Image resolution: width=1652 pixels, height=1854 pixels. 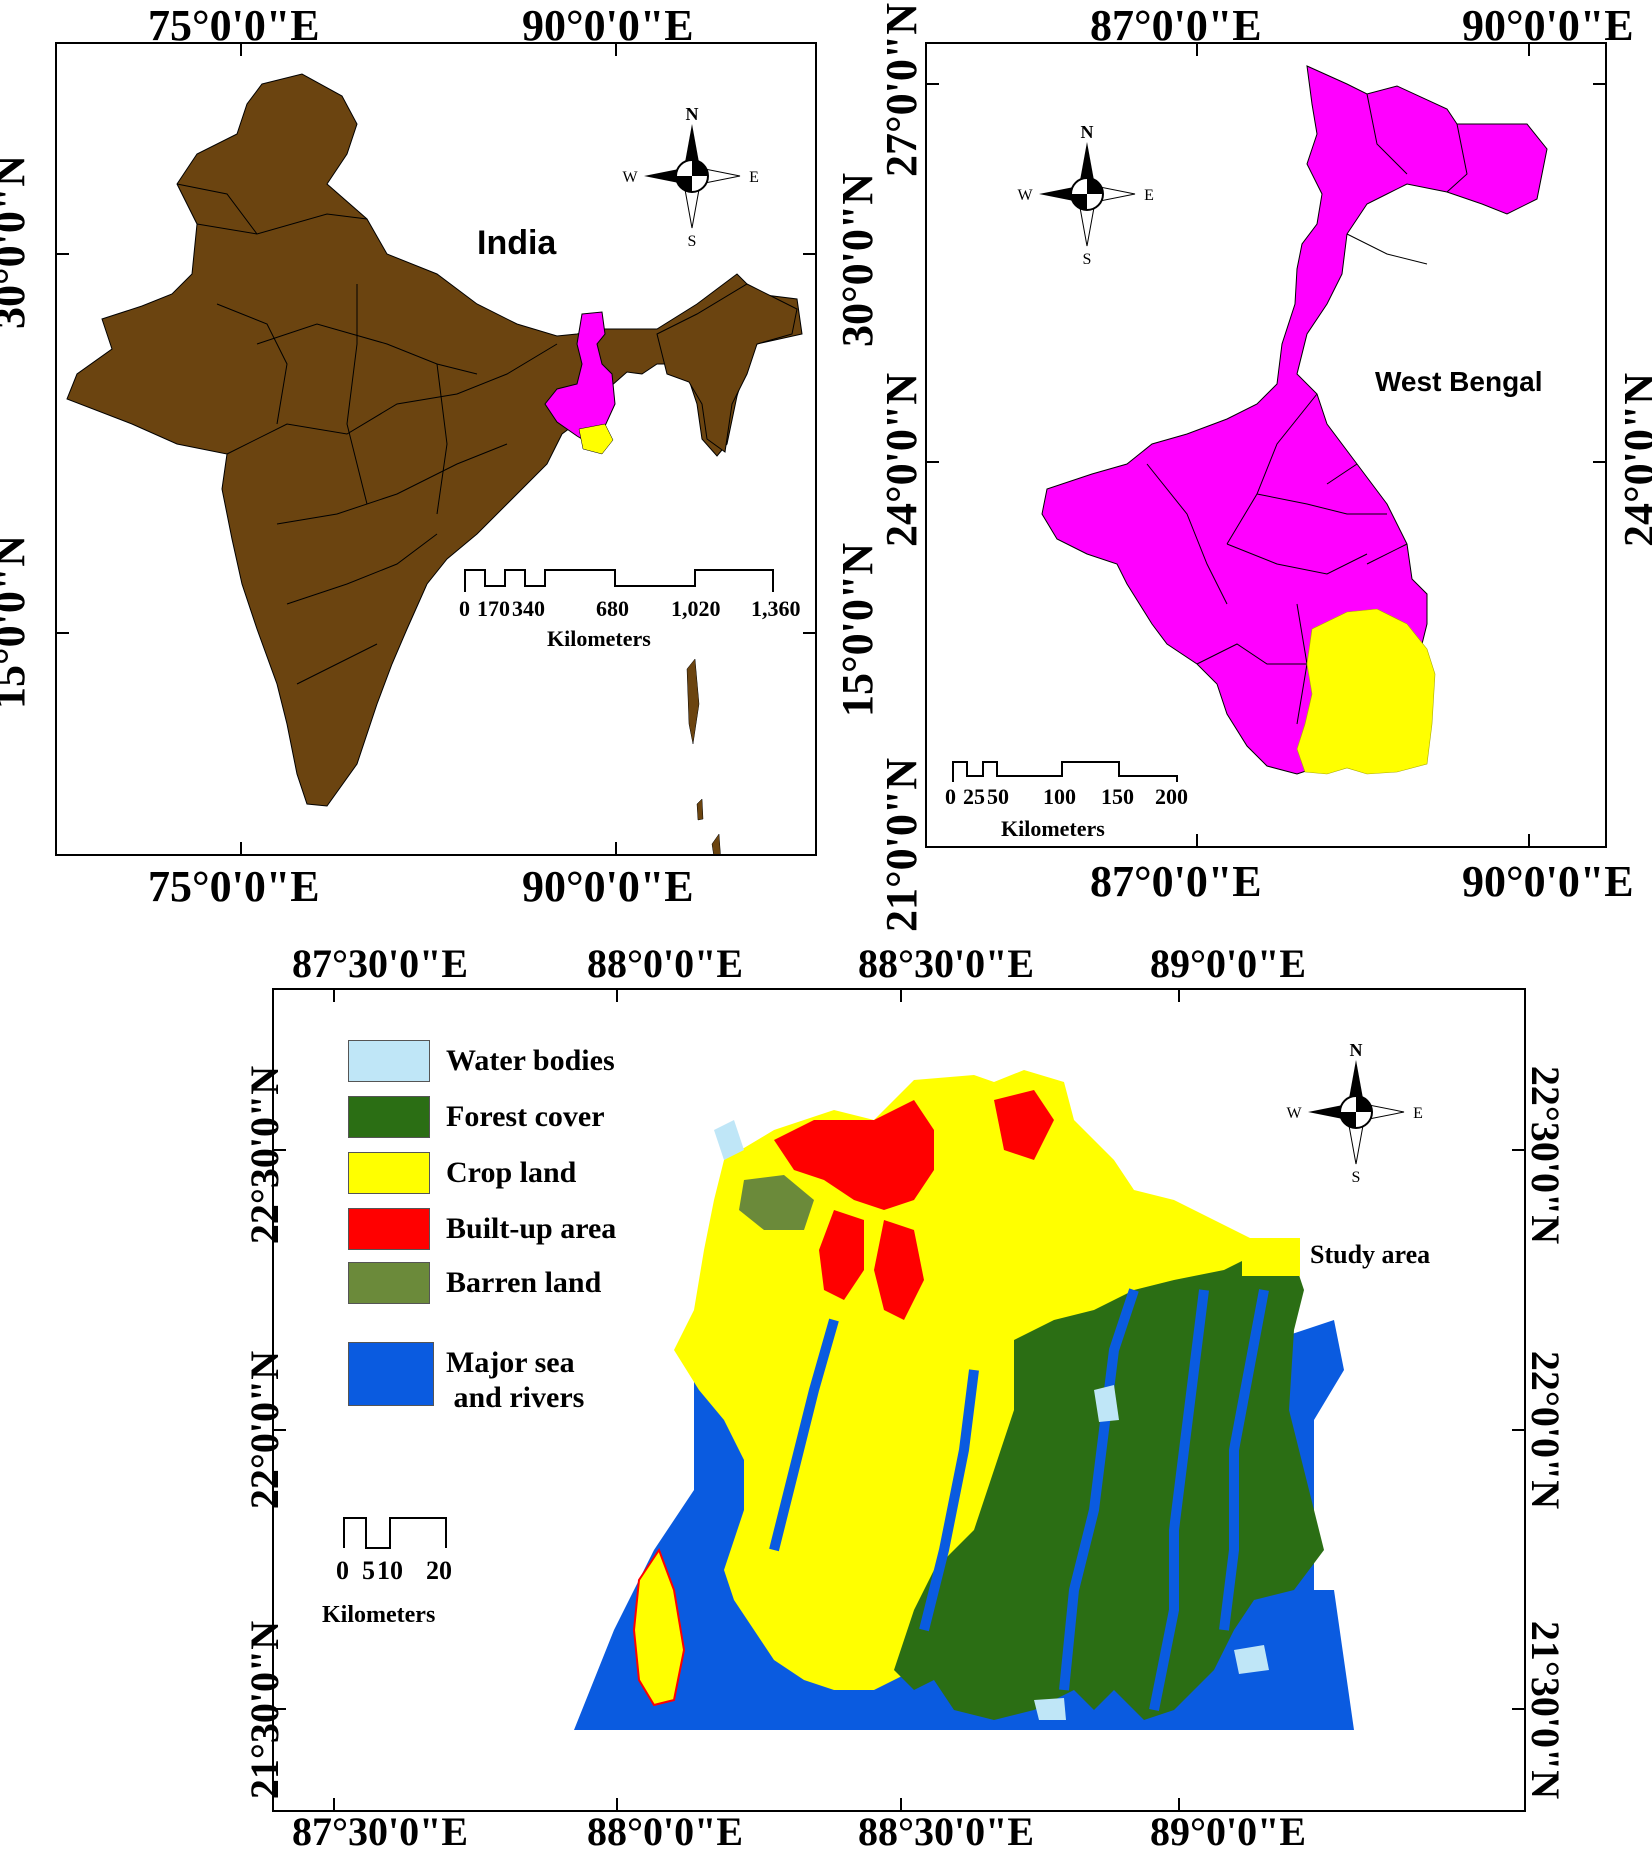 What do you see at coordinates (950, 796) in the screenshot?
I see `wb-scale-0: 0` at bounding box center [950, 796].